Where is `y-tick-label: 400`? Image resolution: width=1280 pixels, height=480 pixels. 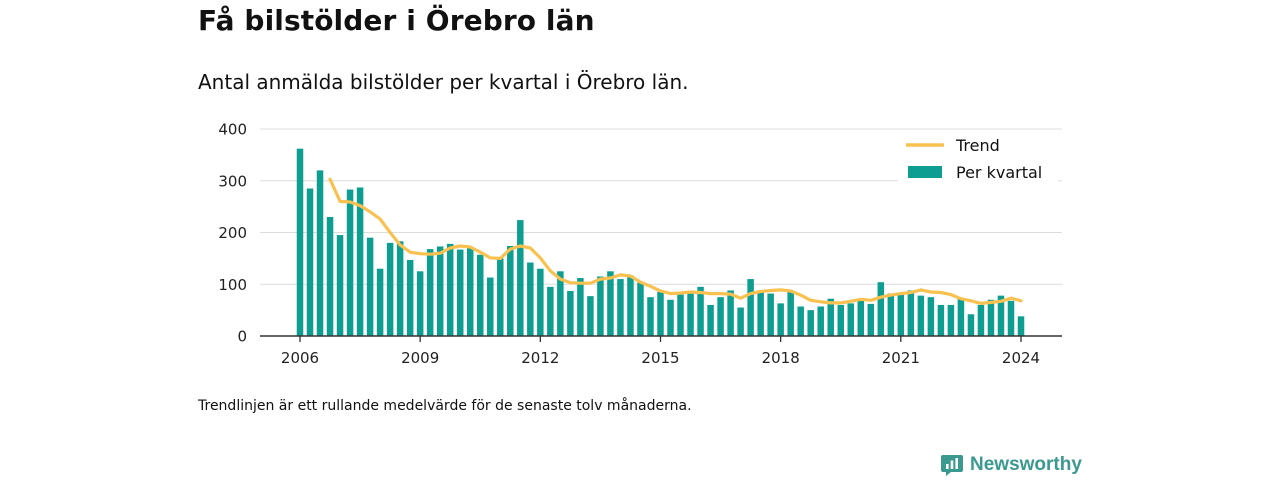
y-tick-label: 400 is located at coordinates (232, 130).